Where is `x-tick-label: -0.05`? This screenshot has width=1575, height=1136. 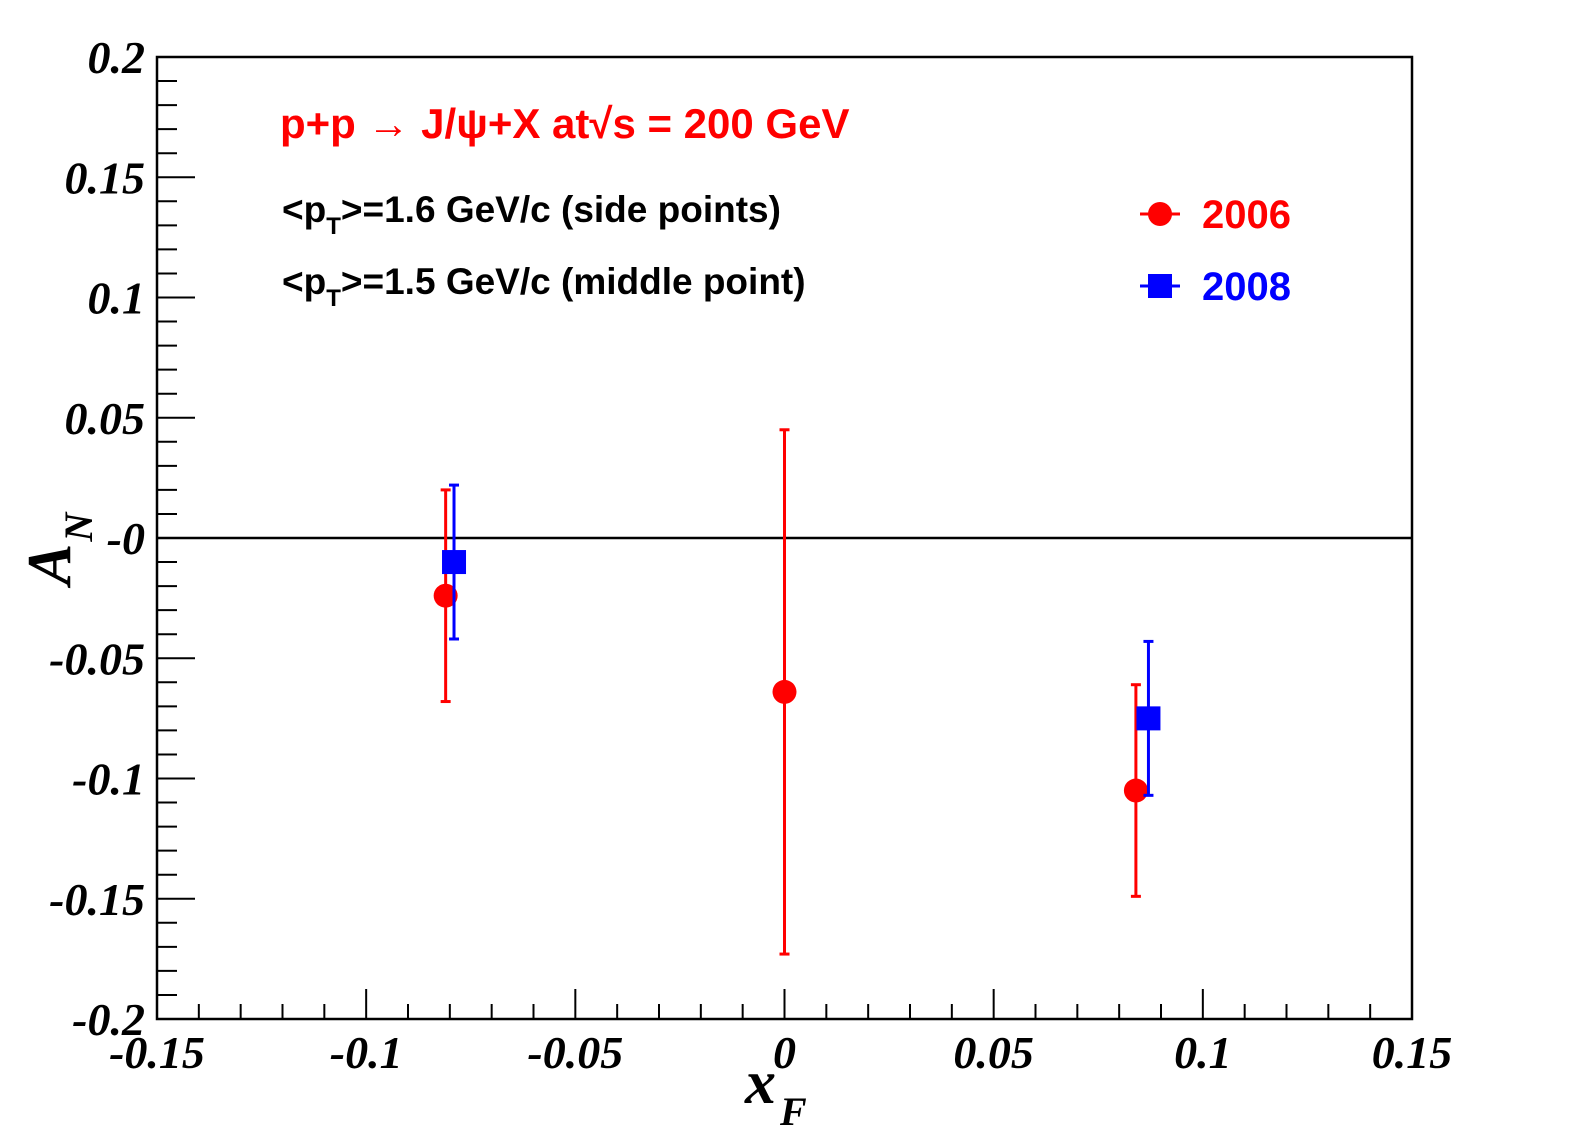 x-tick-label: -0.05 is located at coordinates (575, 1052).